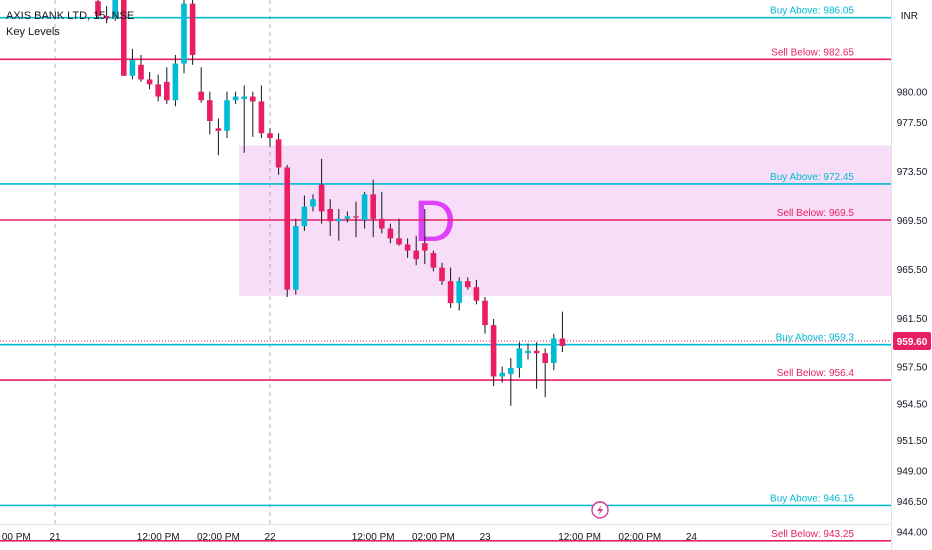 This screenshot has width=932, height=550. I want to click on x-tick-9: 02:00 PM, so click(639, 537).